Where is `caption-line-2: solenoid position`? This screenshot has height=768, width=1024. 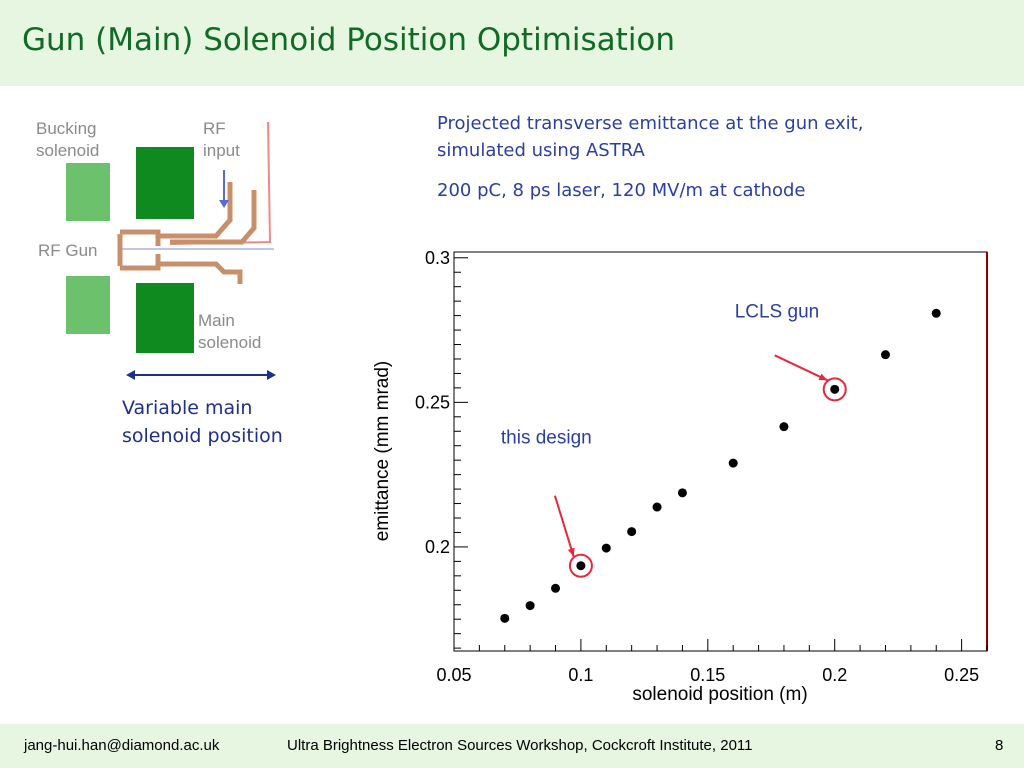
caption-line-2: solenoid position is located at coordinates (202, 436).